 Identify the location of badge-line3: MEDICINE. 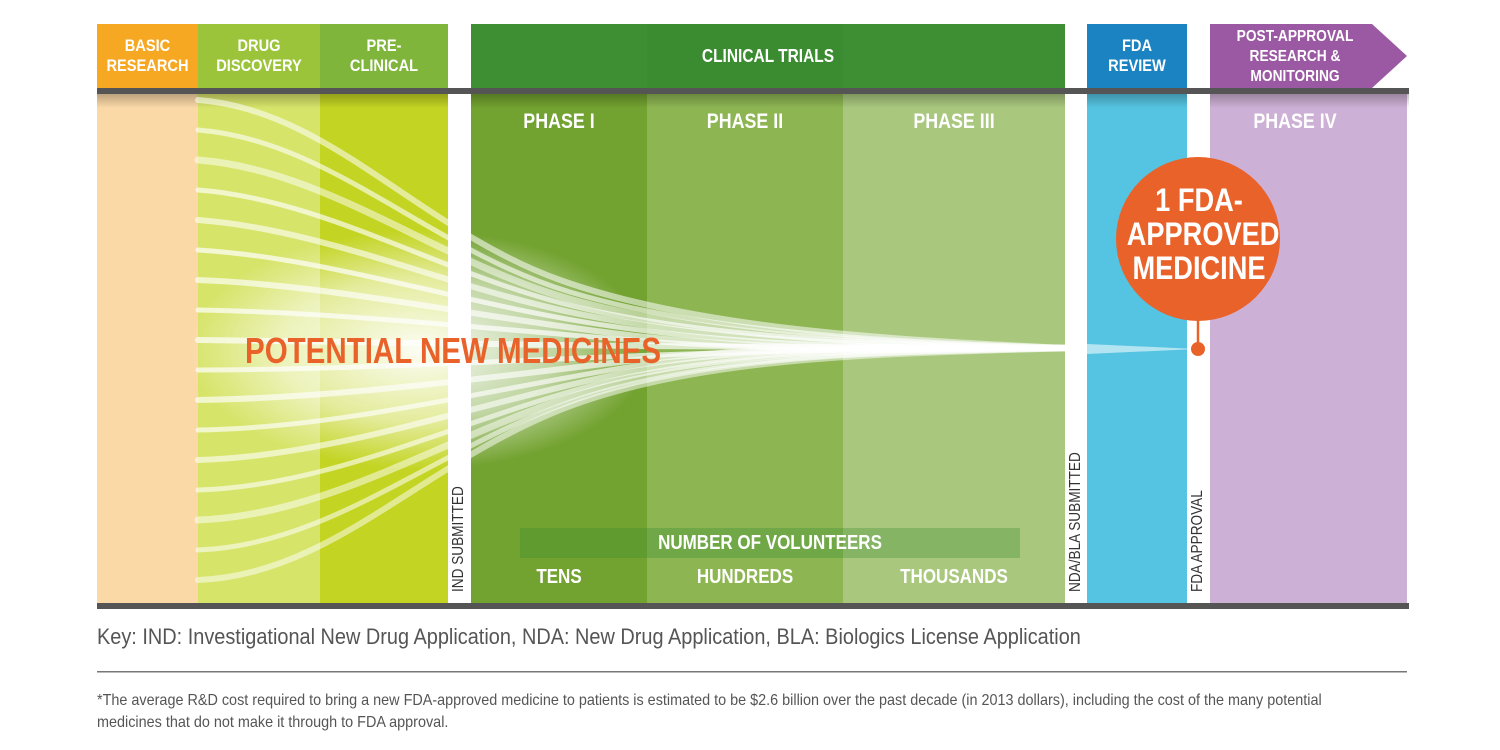
(1199, 268).